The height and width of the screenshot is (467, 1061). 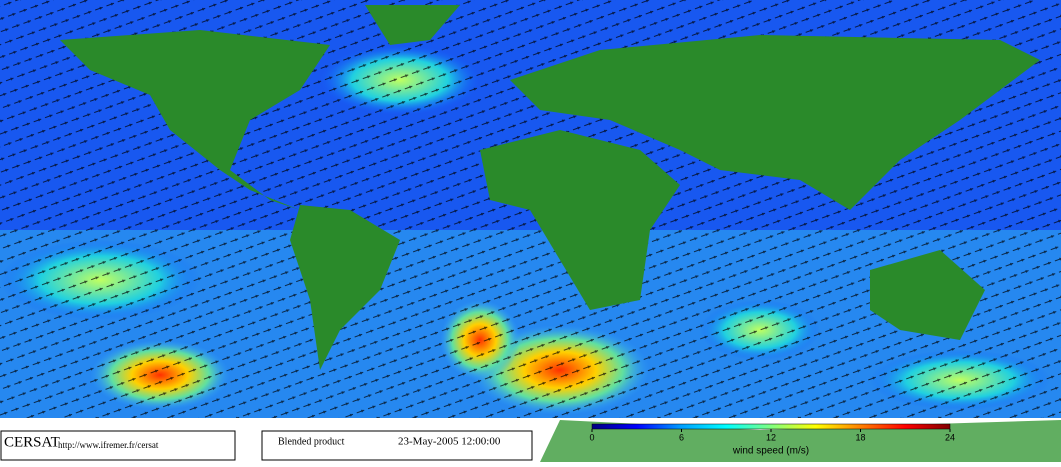 I want to click on antarctica, so click(x=800, y=441).